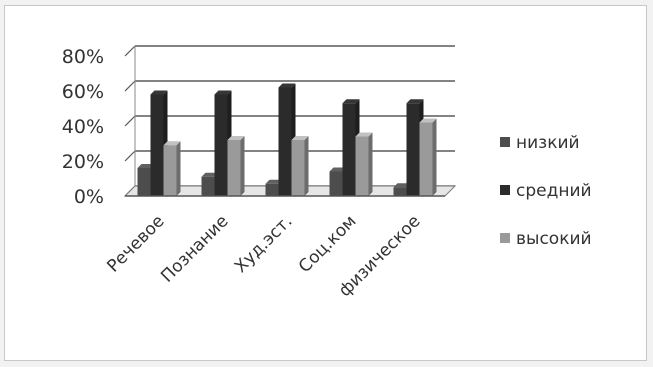  Describe the element at coordinates (328, 244) in the screenshot. I see `x-tick-label: Соц.ком` at that location.